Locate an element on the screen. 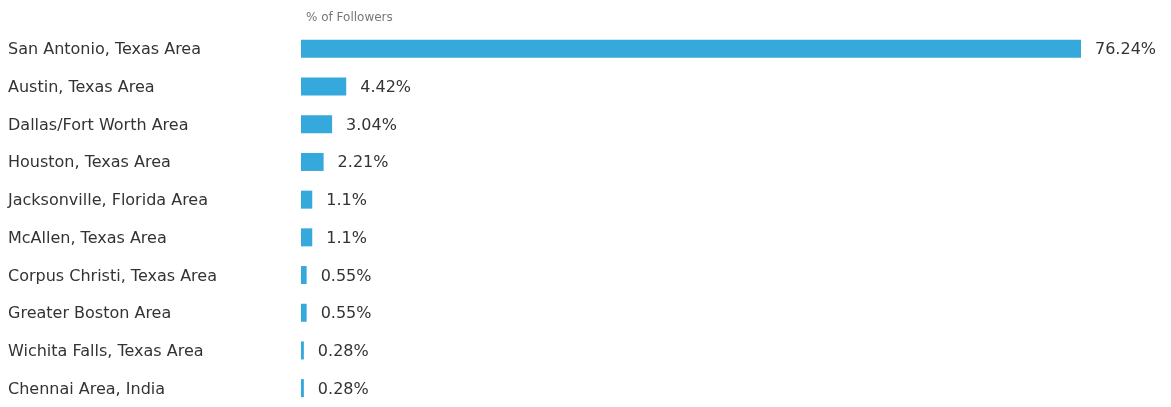 The image size is (1171, 407). y-tick-label: Chennai Area, India is located at coordinates (87, 388).